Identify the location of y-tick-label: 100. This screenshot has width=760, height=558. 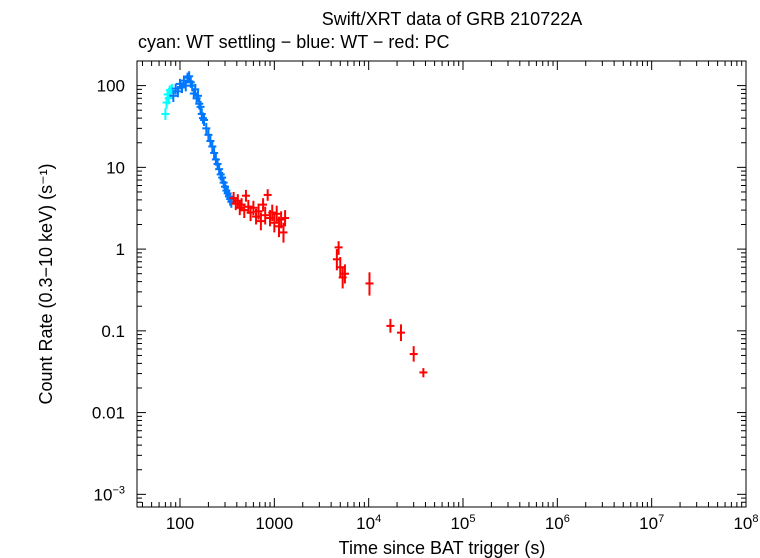
(111, 86).